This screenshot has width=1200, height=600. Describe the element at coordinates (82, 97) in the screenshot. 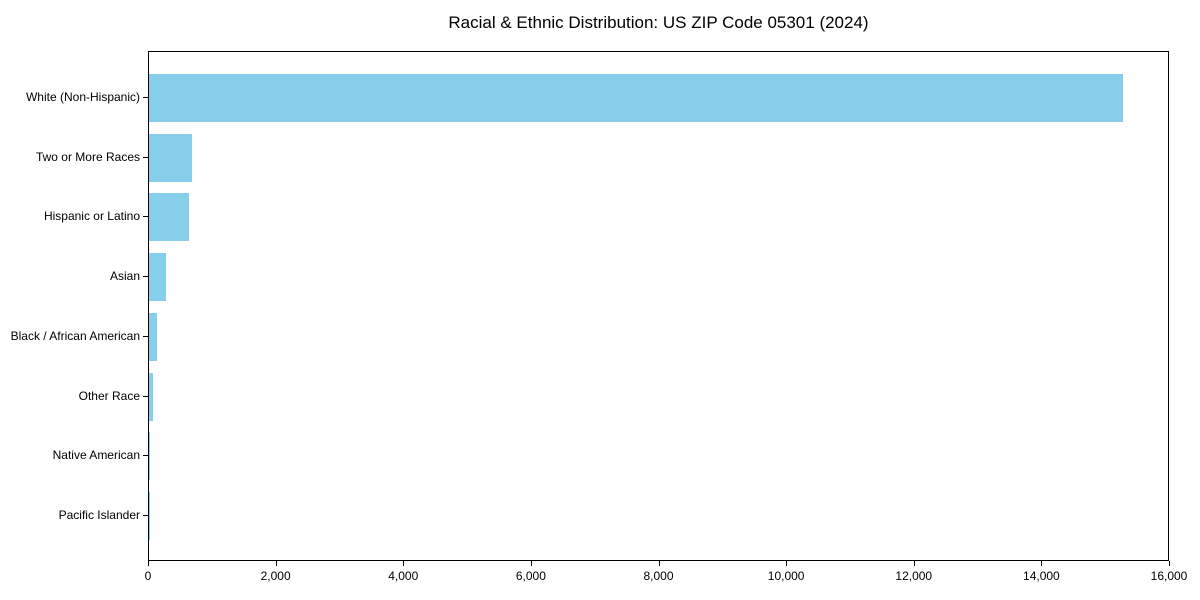

I see `y-tick-label: White (Non-Hispanic)` at that location.